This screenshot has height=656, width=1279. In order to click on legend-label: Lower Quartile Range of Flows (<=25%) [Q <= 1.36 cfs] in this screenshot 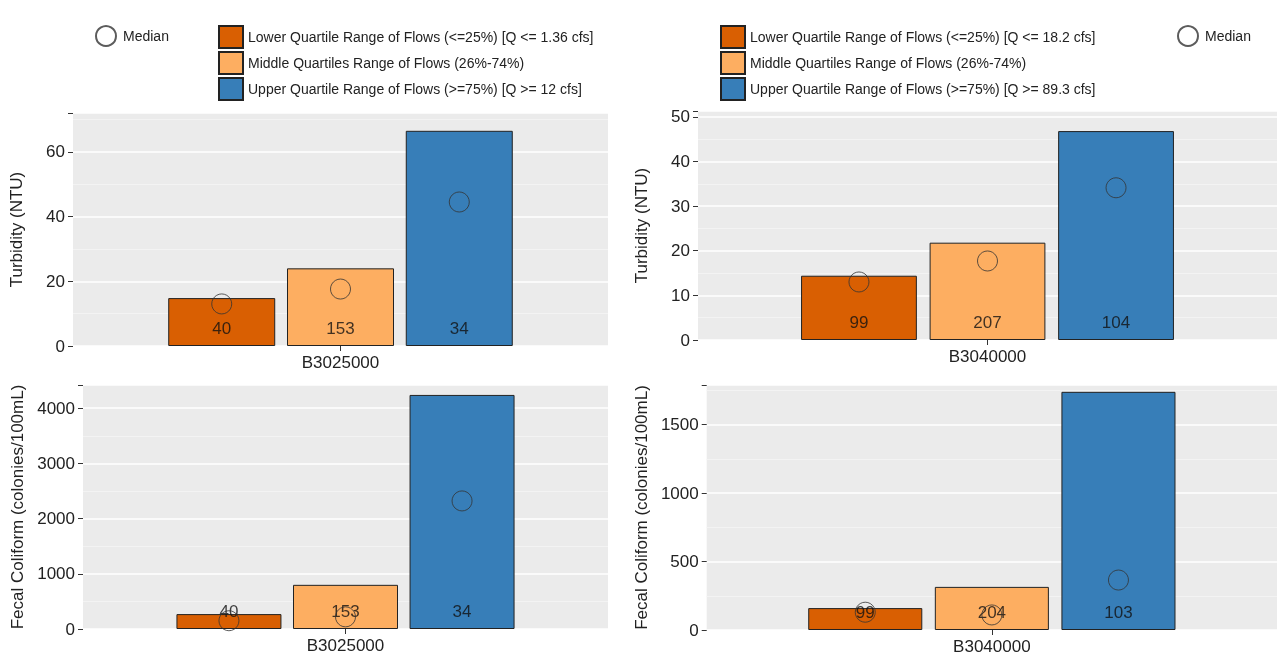, I will do `click(421, 37)`.